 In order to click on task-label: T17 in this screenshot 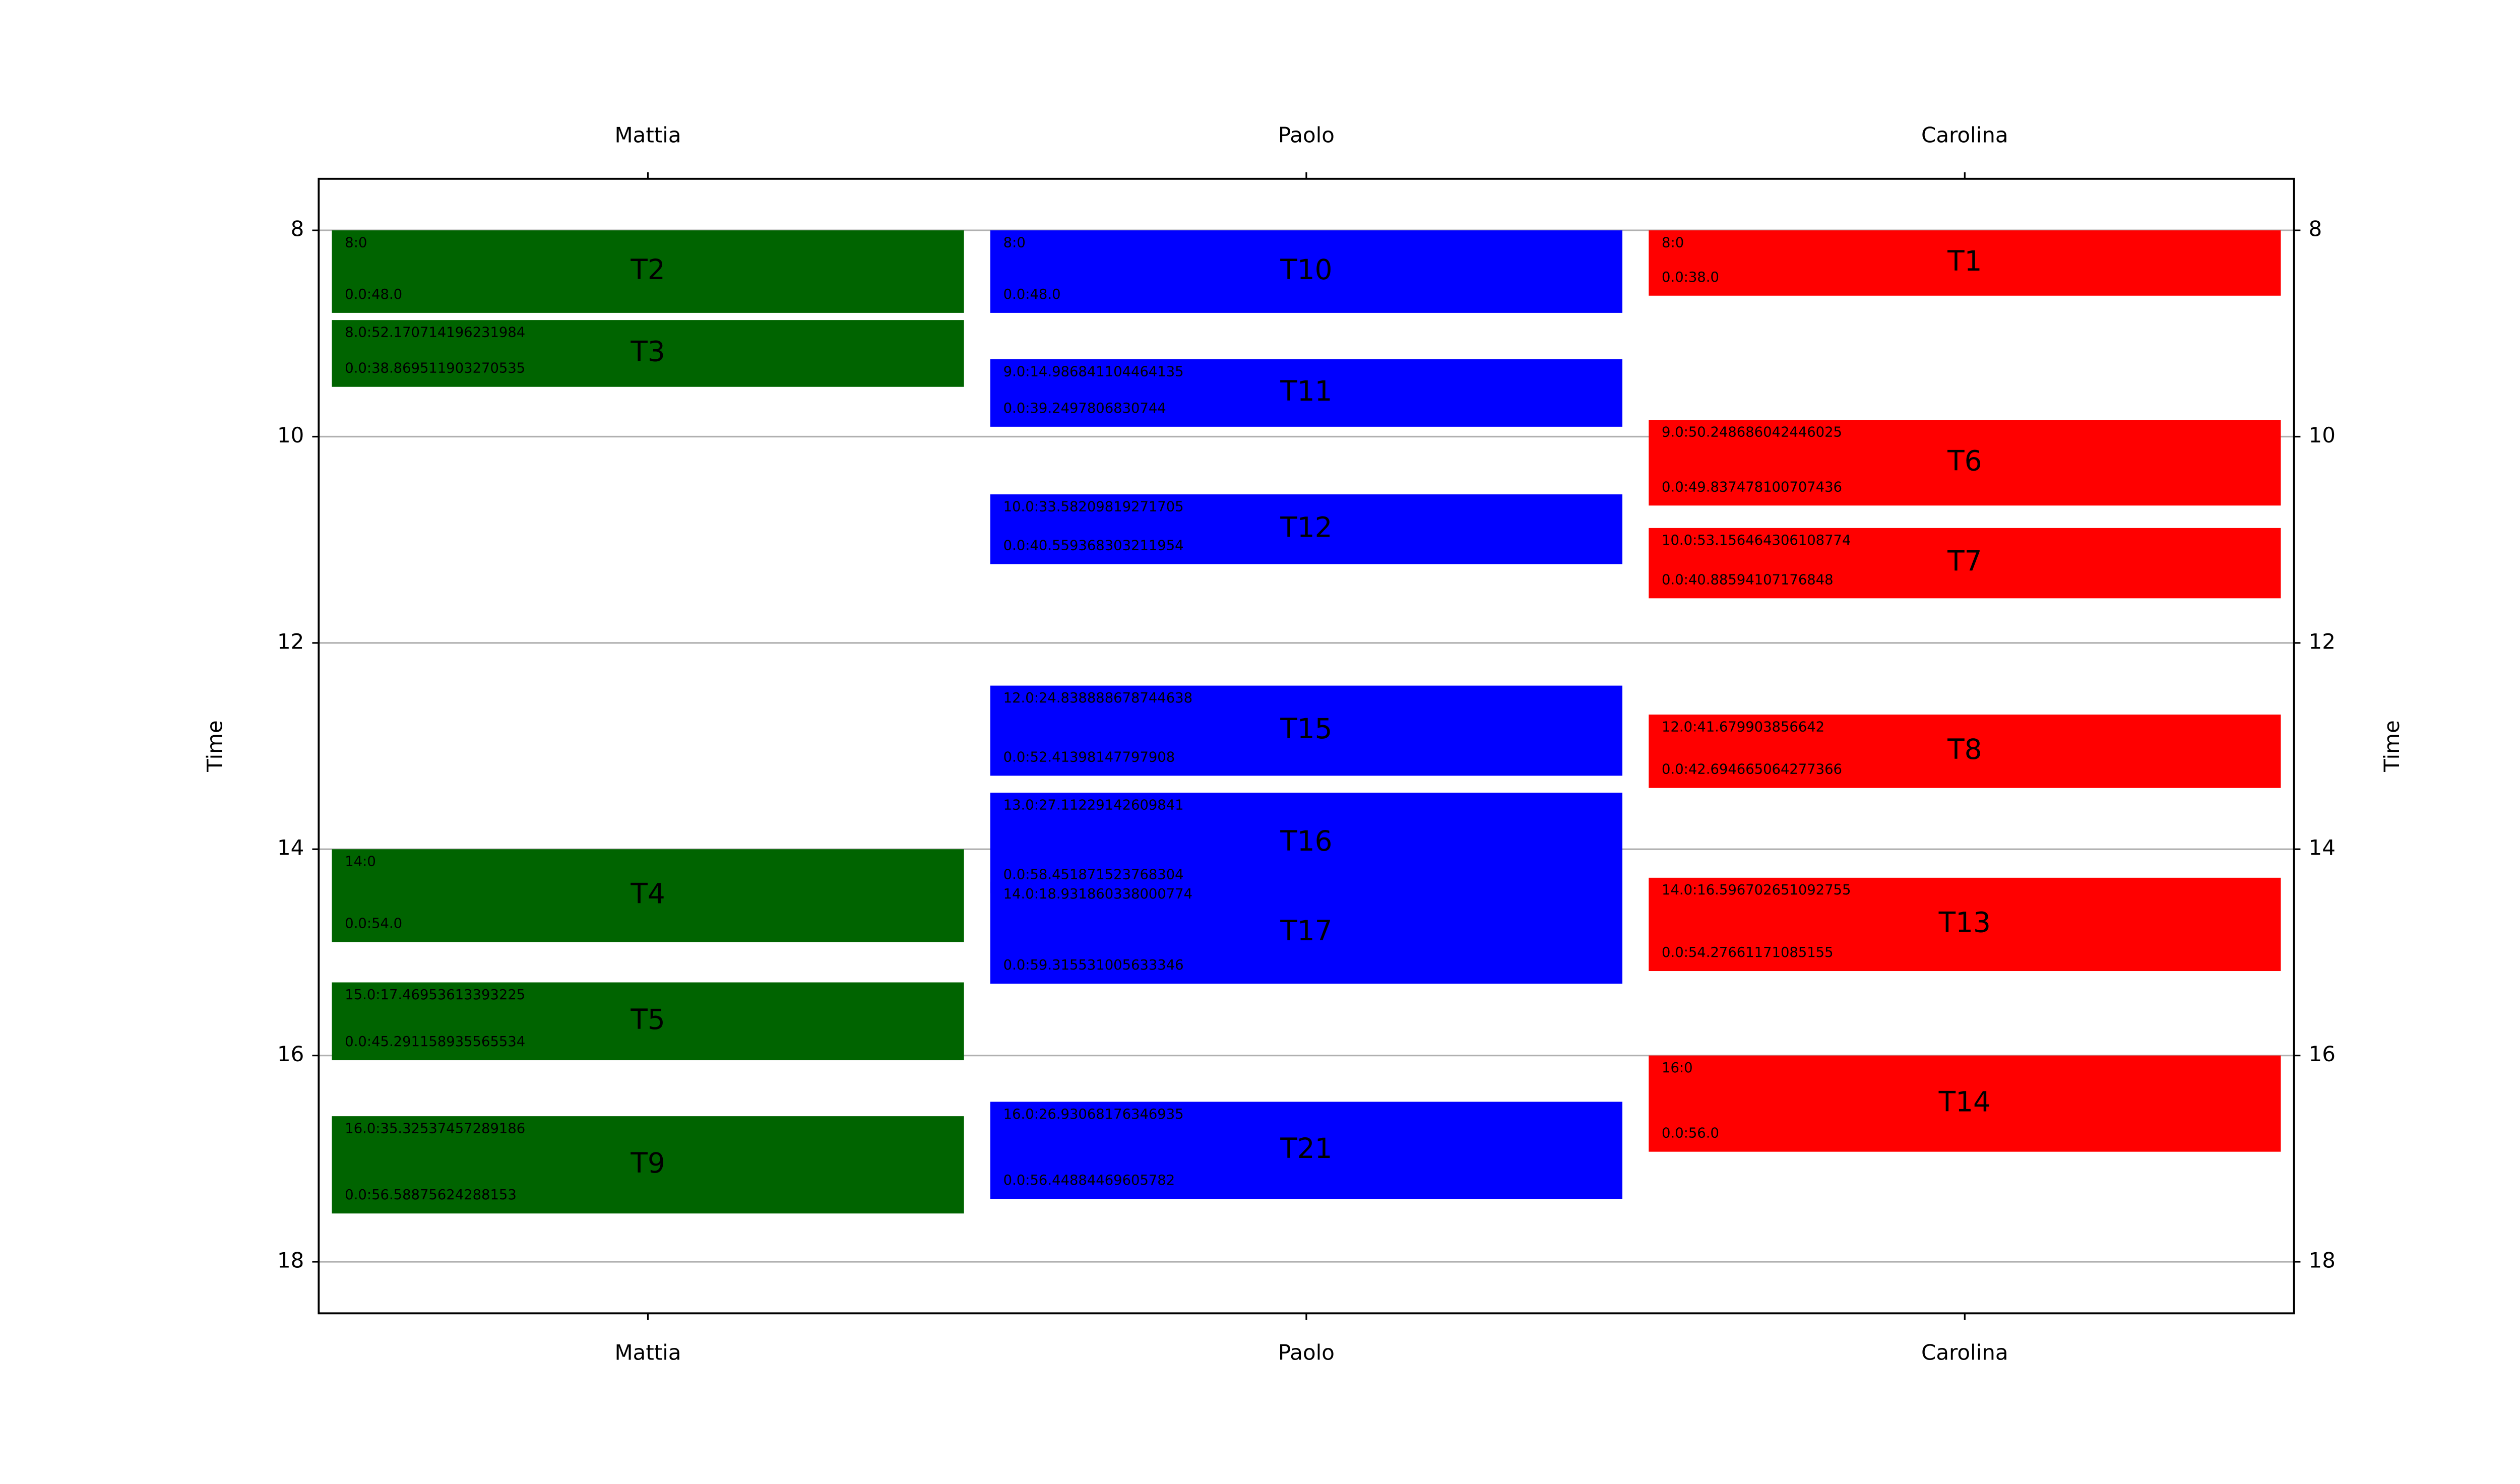, I will do `click(1306, 931)`.